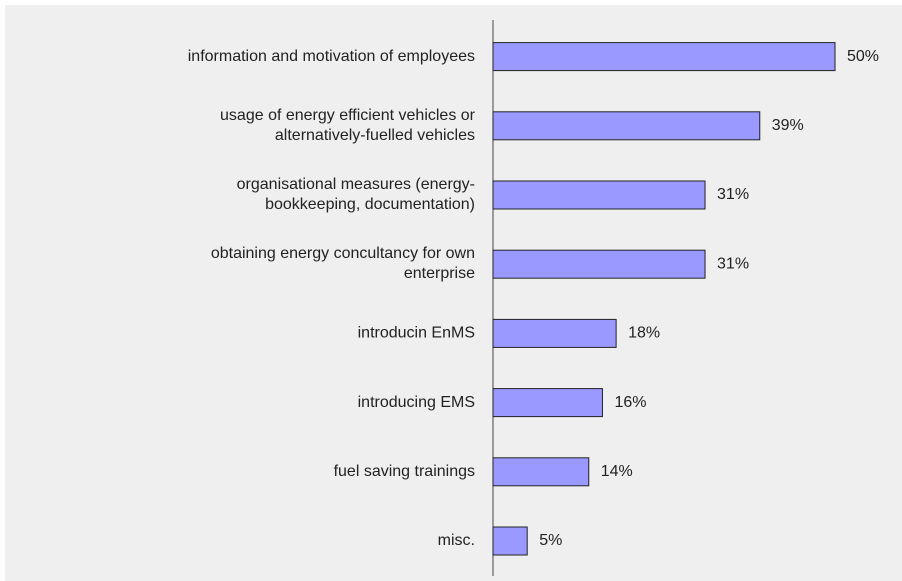  I want to click on value-label: 16%, so click(630, 402).